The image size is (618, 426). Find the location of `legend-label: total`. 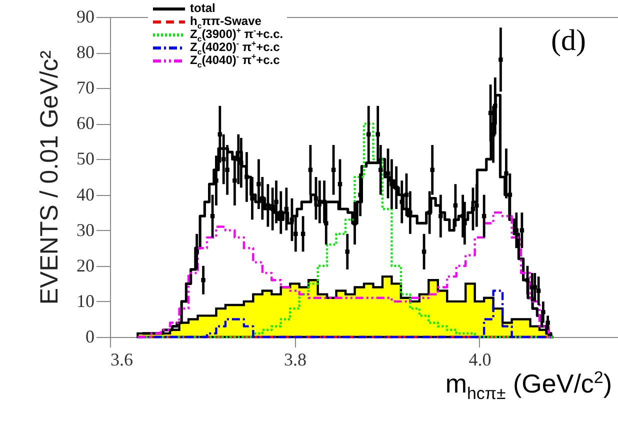

legend-label: total is located at coordinates (203, 8).